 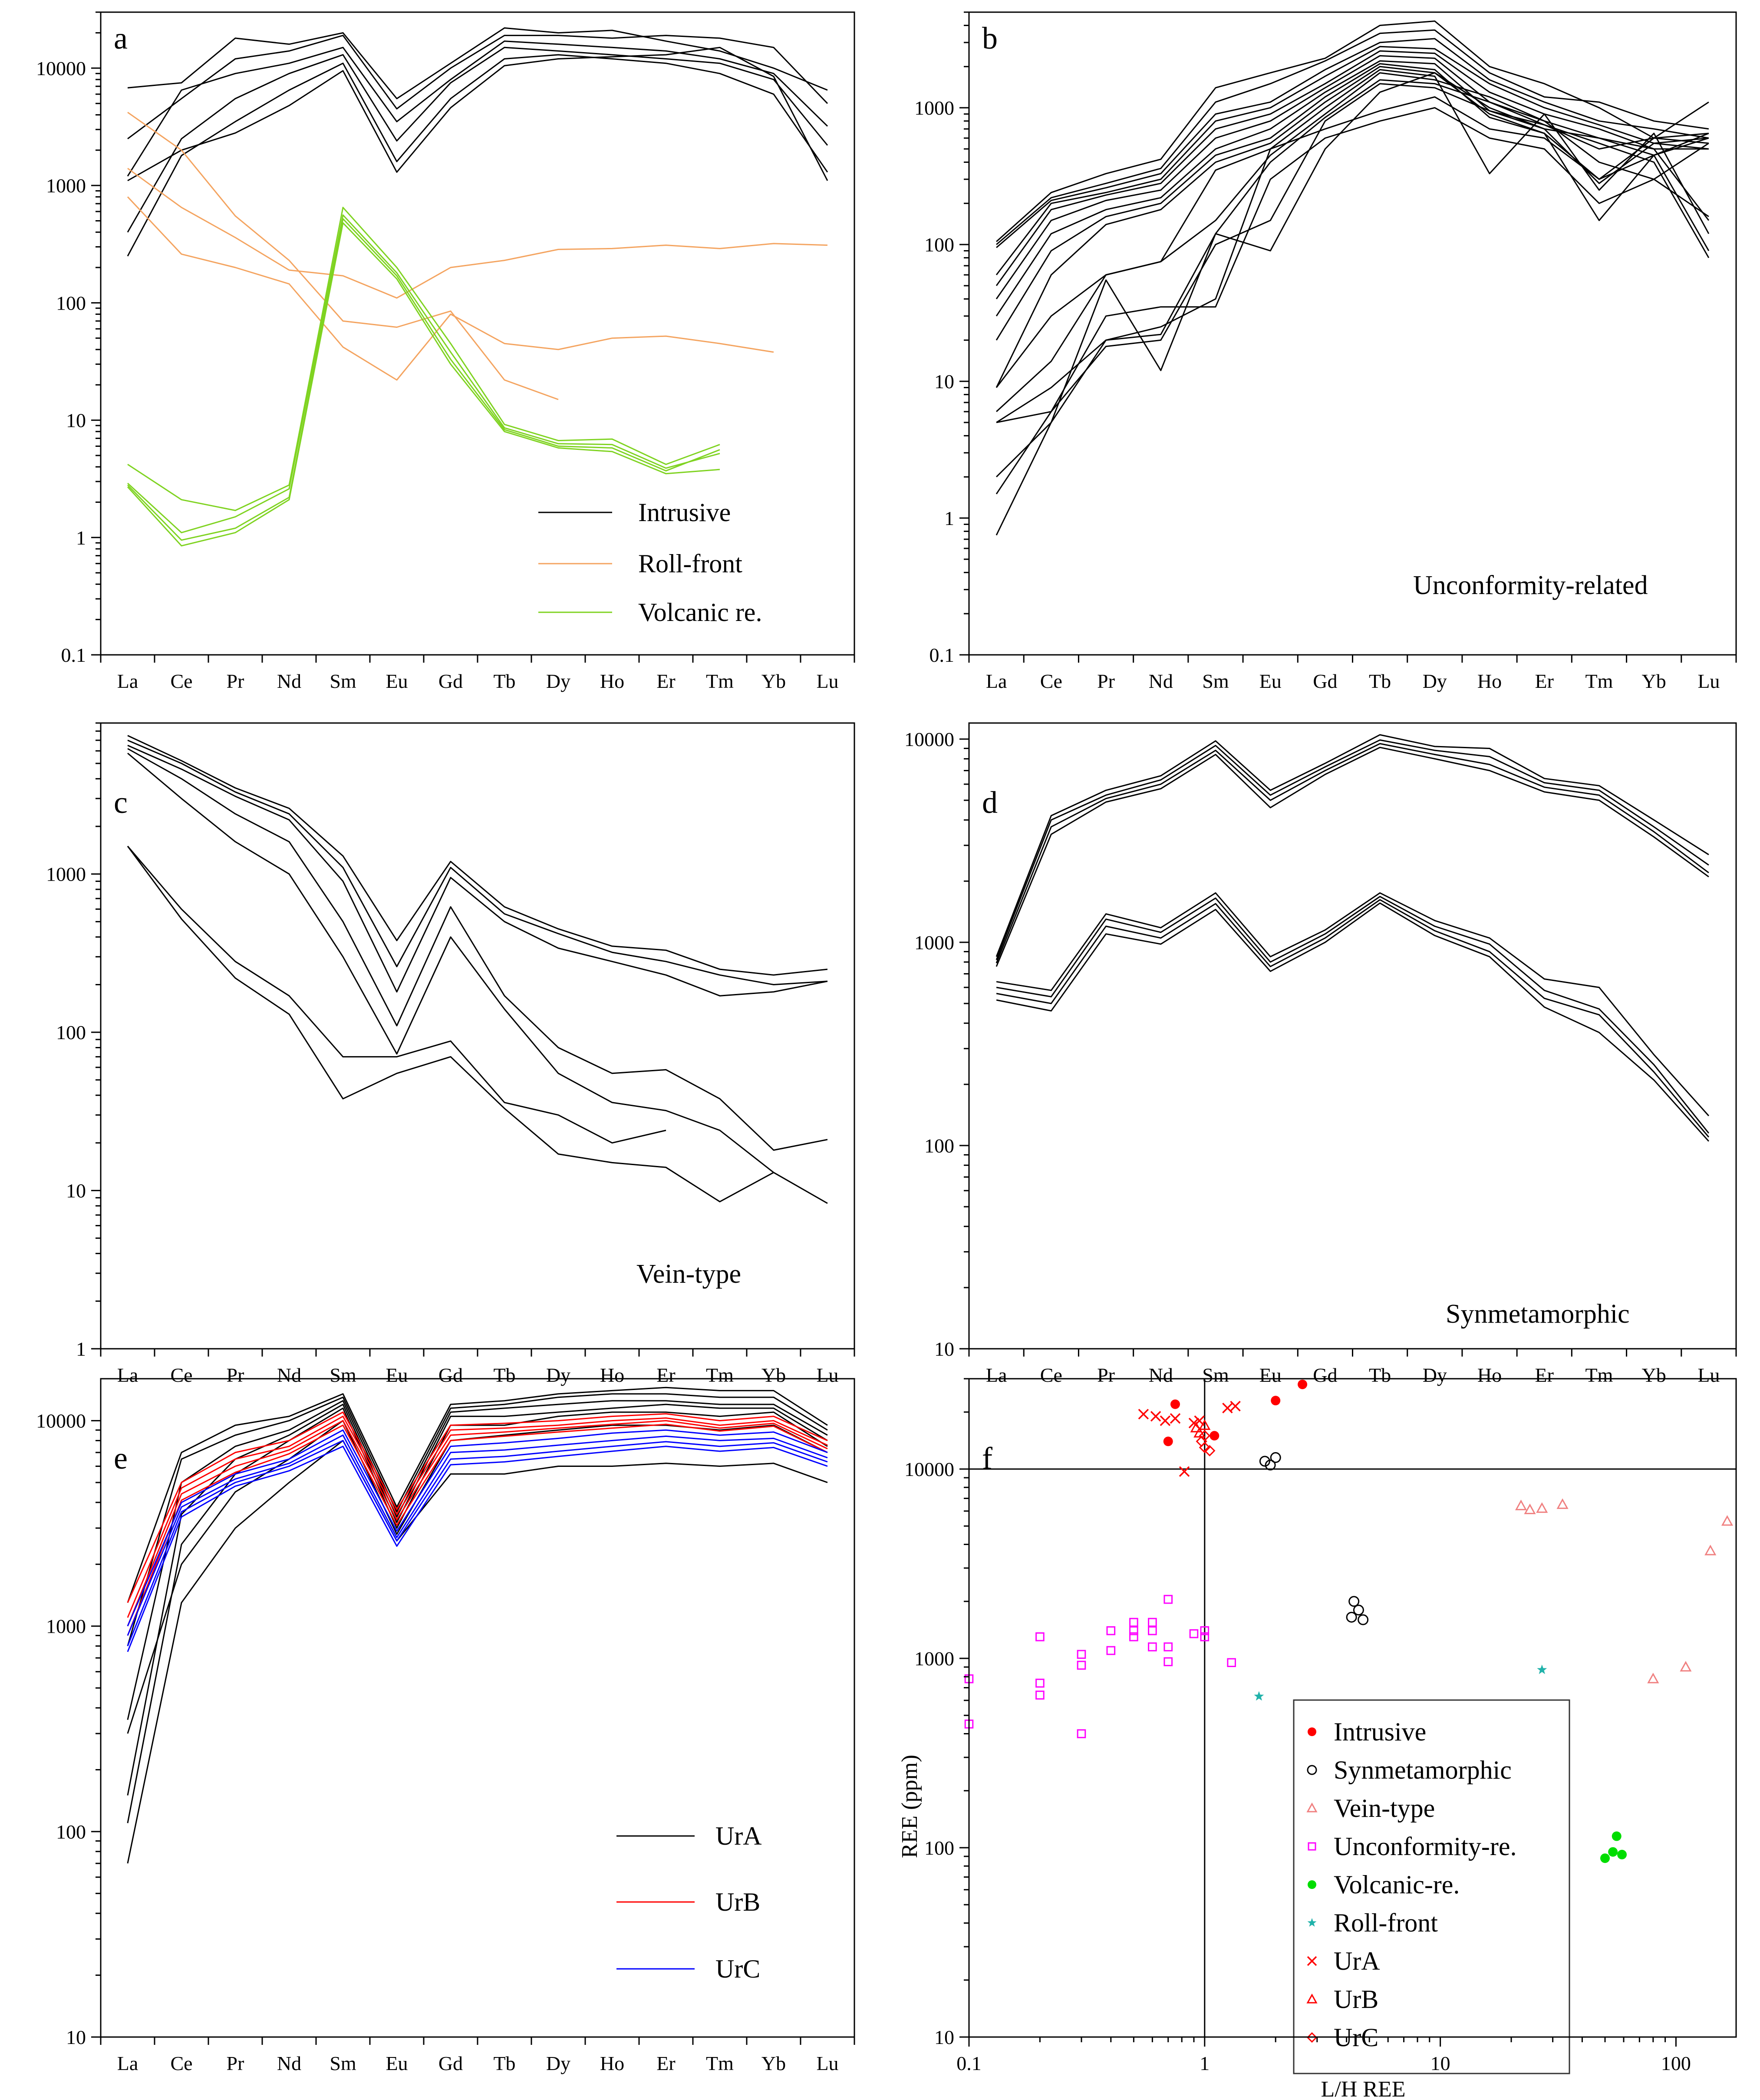 I want to click on panel-f-y-tick-label: 1000, so click(x=934, y=1659).